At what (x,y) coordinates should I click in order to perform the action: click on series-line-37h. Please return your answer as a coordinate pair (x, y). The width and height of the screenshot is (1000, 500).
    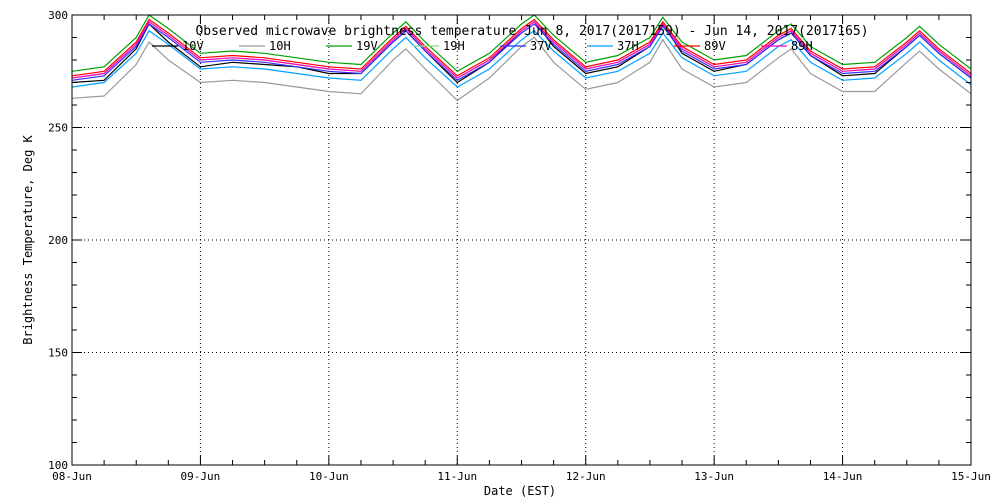
    Looking at the image, I should click on (521, 58).